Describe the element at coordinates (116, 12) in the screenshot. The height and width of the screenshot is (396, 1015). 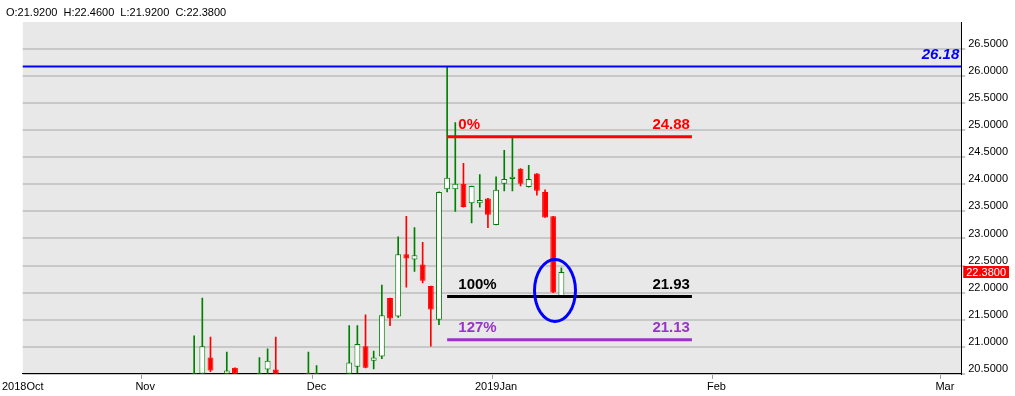
I see `text: O:21.9200 H:22.4600 L:21.9200 C:22.3800` at that location.